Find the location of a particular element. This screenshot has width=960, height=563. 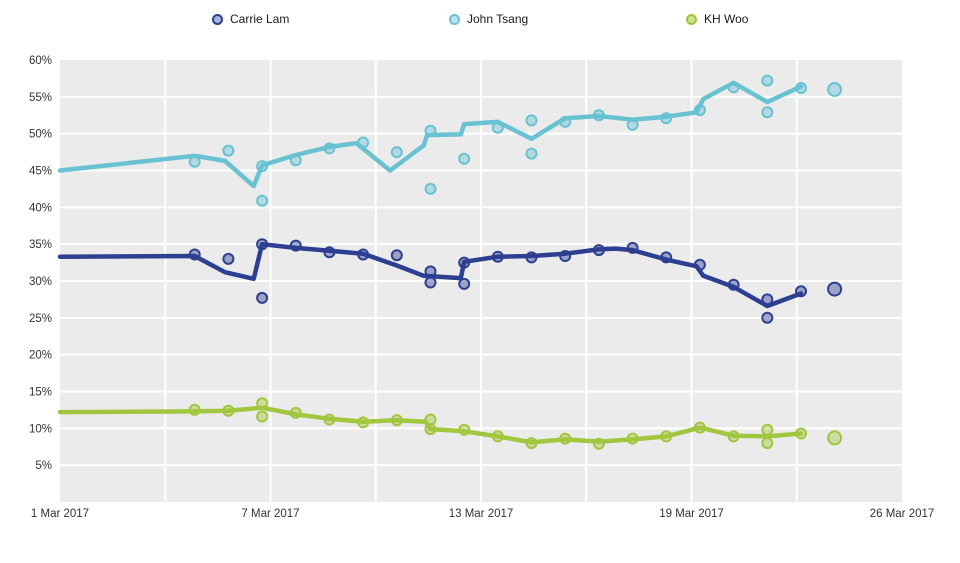

legend-item-john-tsang: John Tsang is located at coordinates (488, 19).